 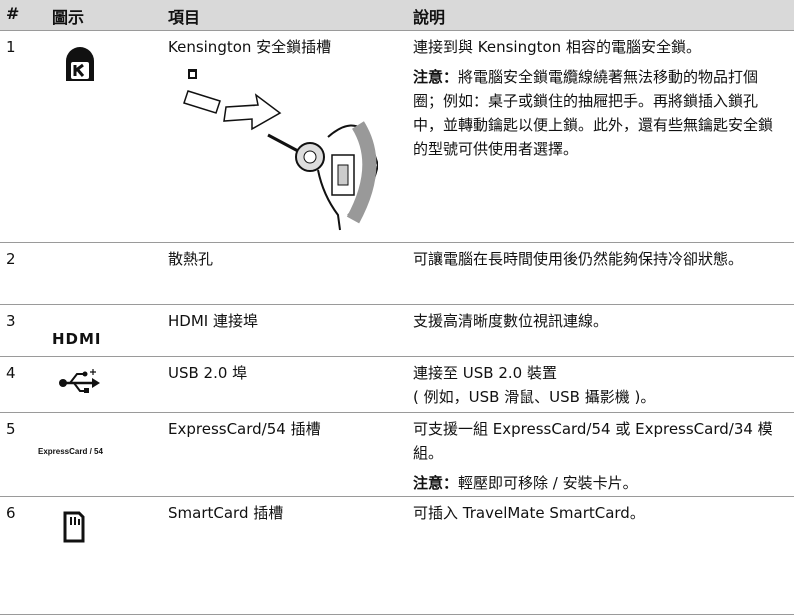 I want to click on header-cell: 說明, so click(x=429, y=17).